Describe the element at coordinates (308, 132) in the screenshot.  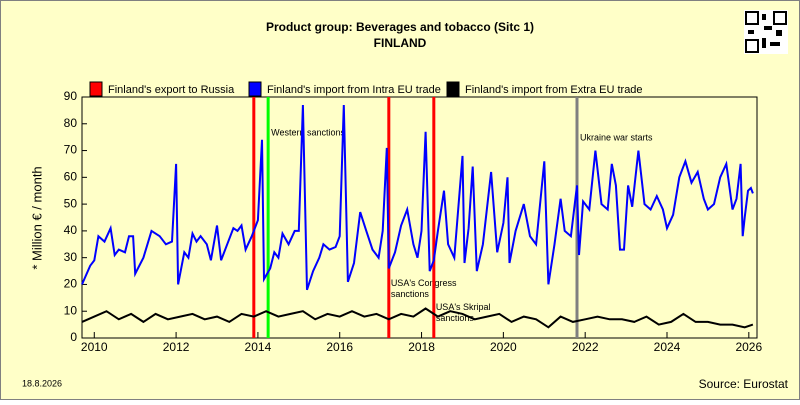
I see `event-label: Western sanctions` at that location.